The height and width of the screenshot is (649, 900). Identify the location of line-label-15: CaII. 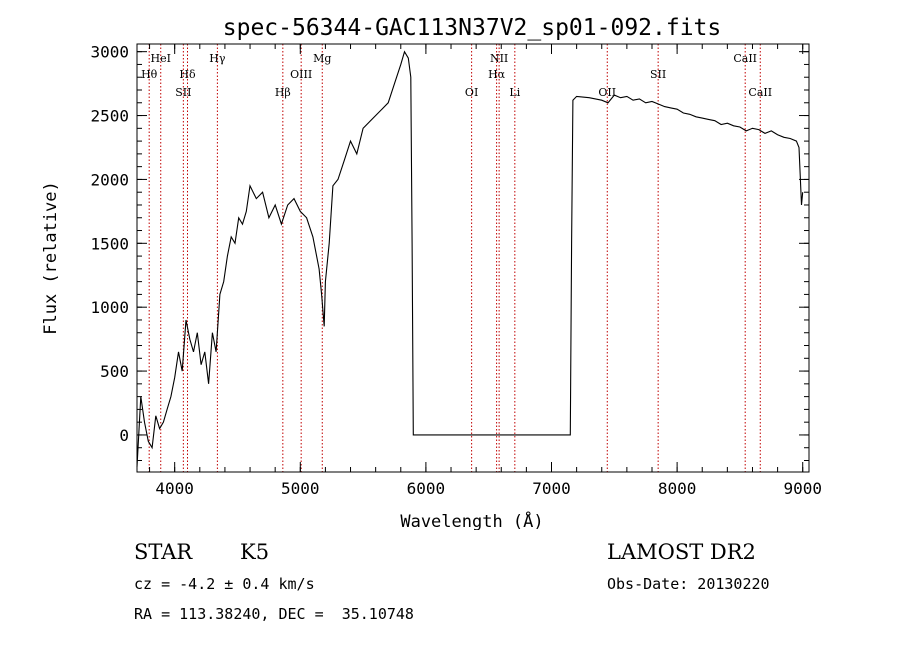
(760, 92).